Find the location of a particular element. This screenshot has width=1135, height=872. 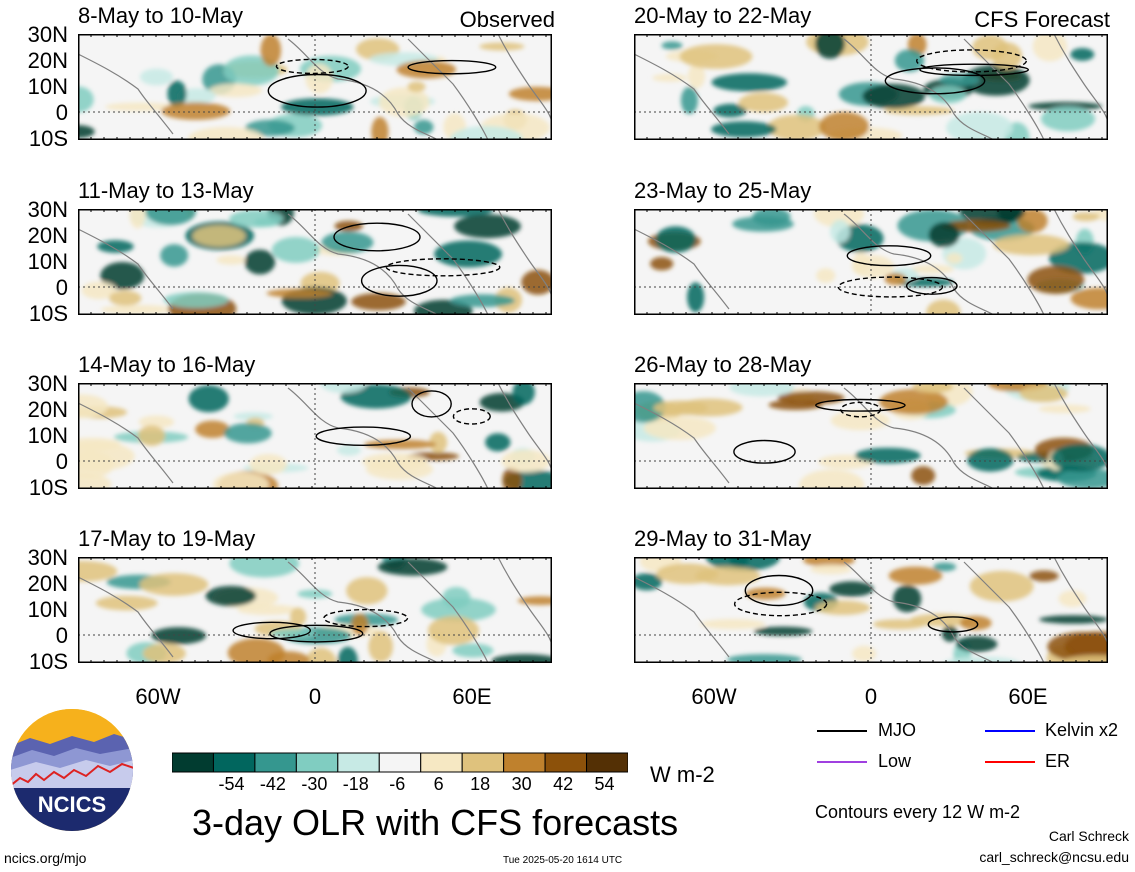

colorbar-label-4: -6 is located at coordinates (397, 784).